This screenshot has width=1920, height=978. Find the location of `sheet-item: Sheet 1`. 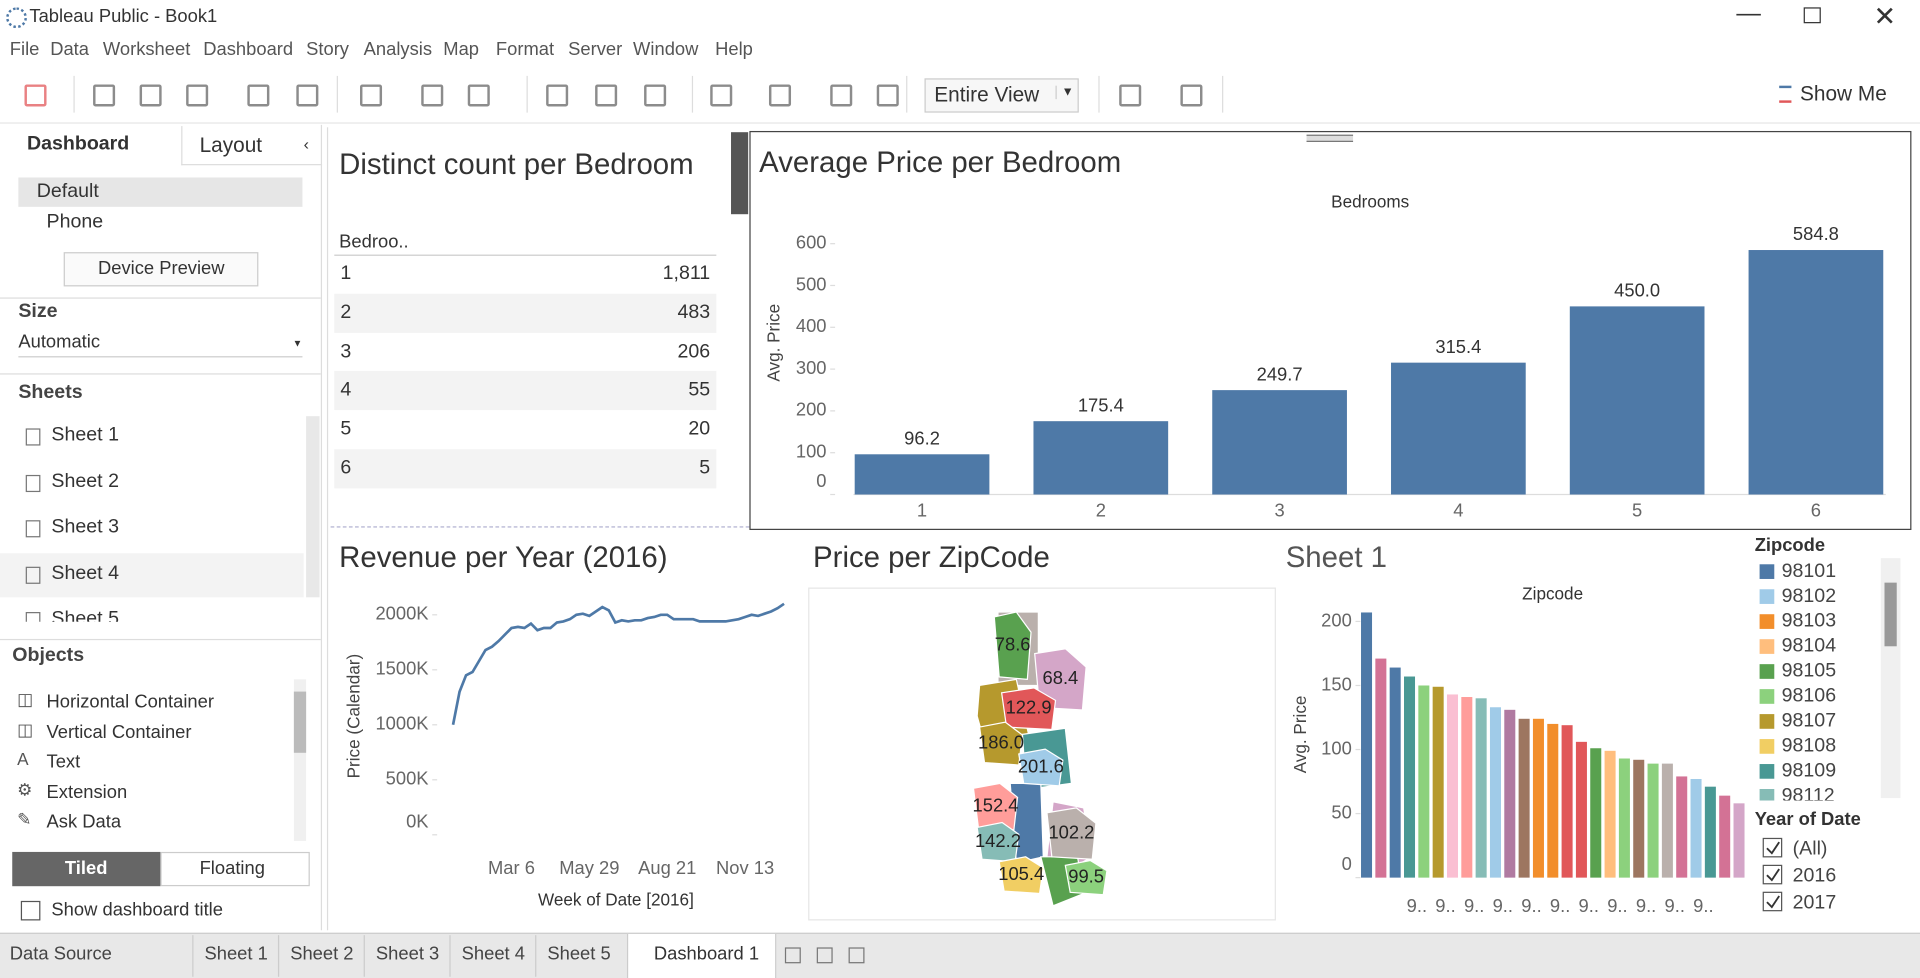

sheet-item: Sheet 1 is located at coordinates (85, 435).